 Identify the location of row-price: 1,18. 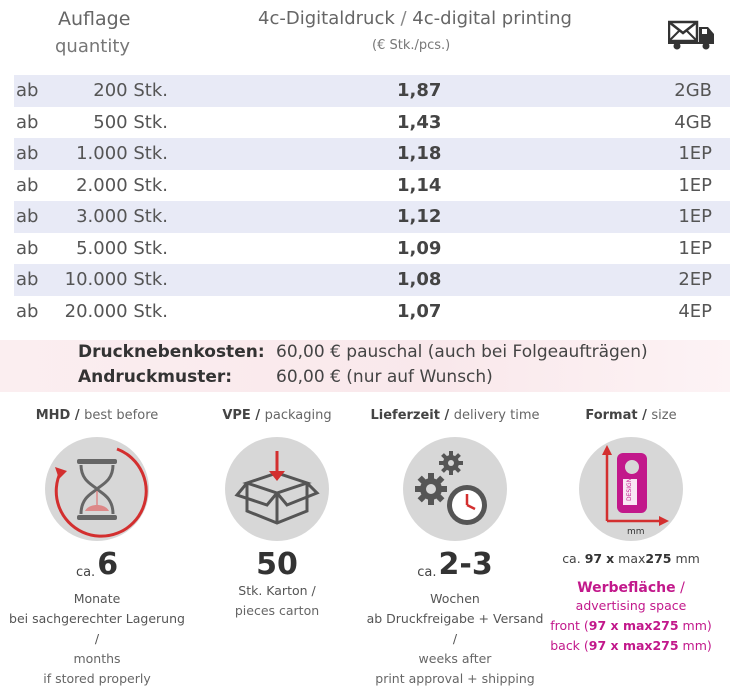
(419, 153).